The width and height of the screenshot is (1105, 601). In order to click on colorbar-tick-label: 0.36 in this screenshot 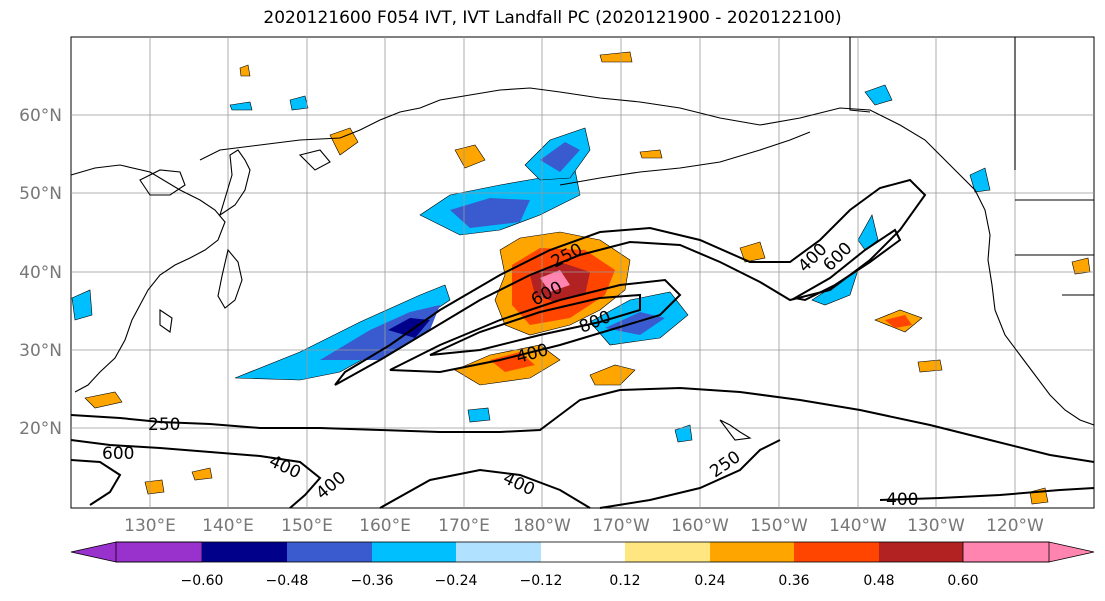, I will do `click(793, 581)`.